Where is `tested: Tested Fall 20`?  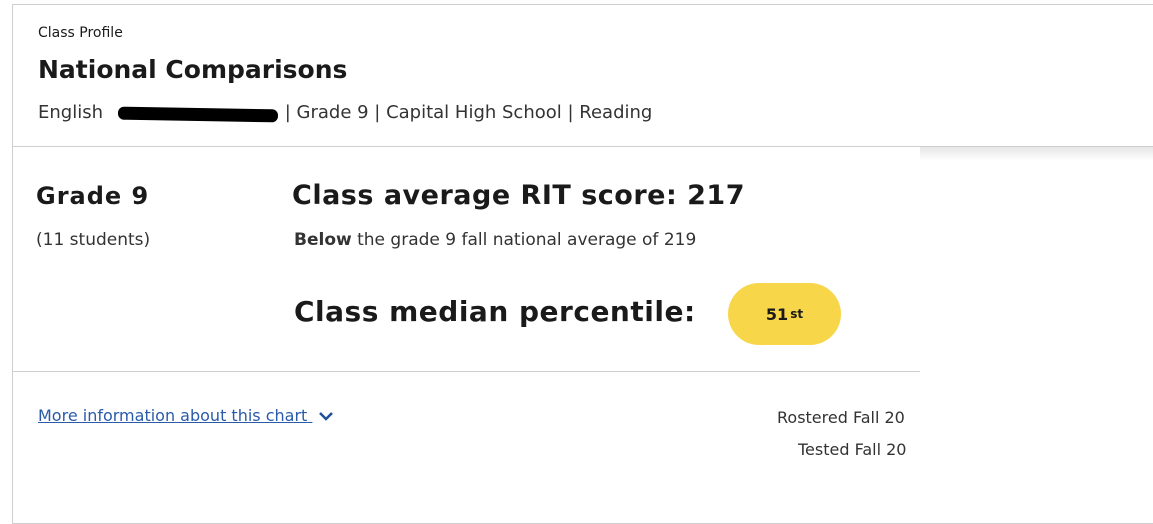 tested: Tested Fall 20 is located at coordinates (852, 449).